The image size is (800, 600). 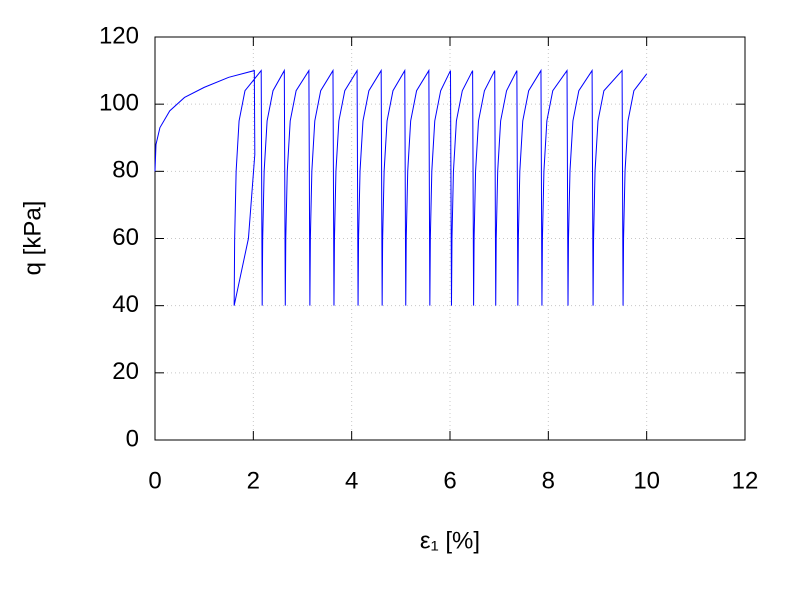 I want to click on y-tick-label: 40, so click(x=125, y=304).